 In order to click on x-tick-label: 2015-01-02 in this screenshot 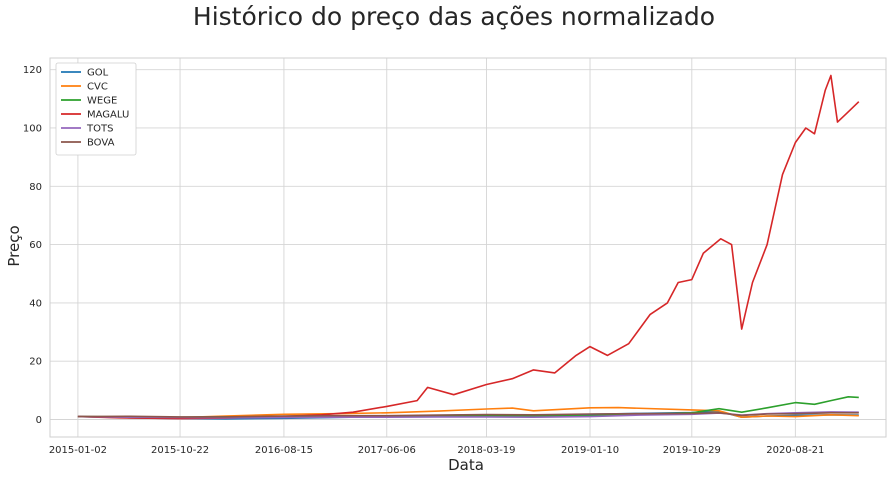, I will do `click(78, 450)`.